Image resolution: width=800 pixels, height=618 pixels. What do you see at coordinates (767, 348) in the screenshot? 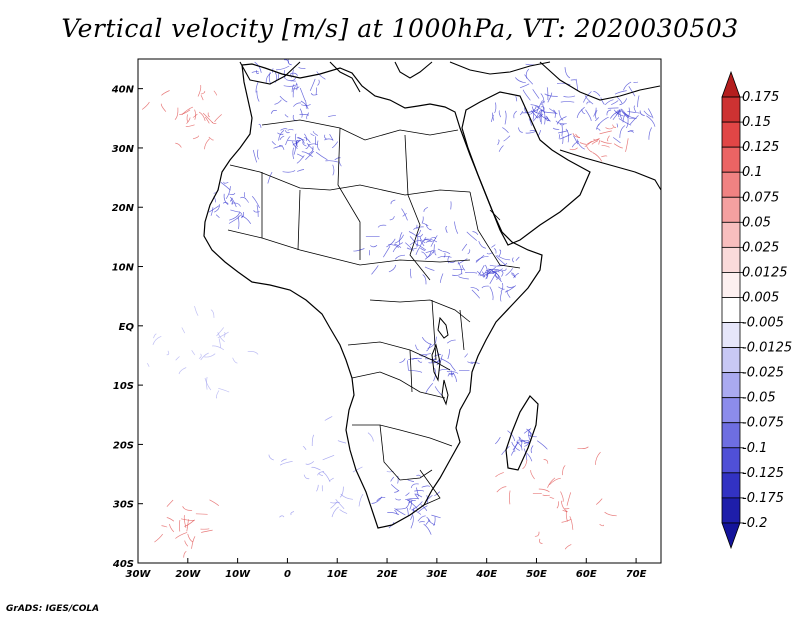
I see `colorbar-label: -0.0125` at bounding box center [767, 348].